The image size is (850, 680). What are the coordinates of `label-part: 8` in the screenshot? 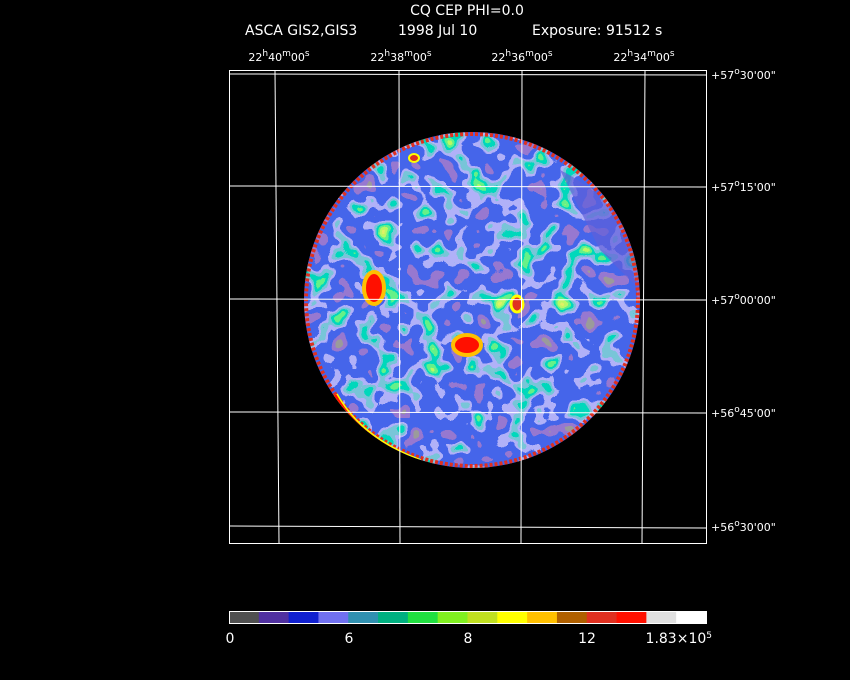 It's located at (468, 639).